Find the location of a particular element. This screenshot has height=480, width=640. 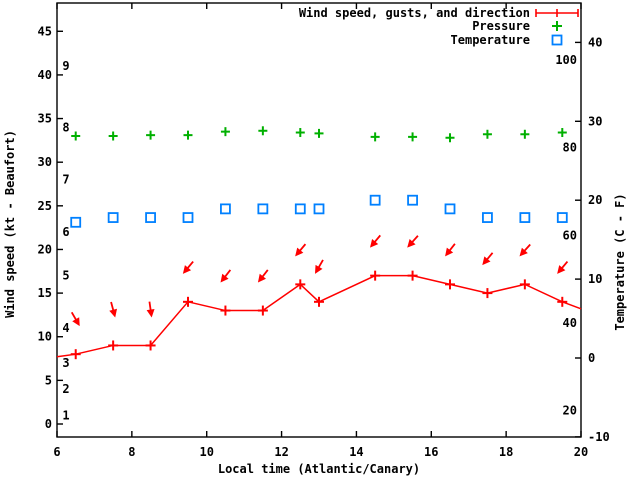

legend-label-temperature: Temperature is located at coordinates (490, 40).